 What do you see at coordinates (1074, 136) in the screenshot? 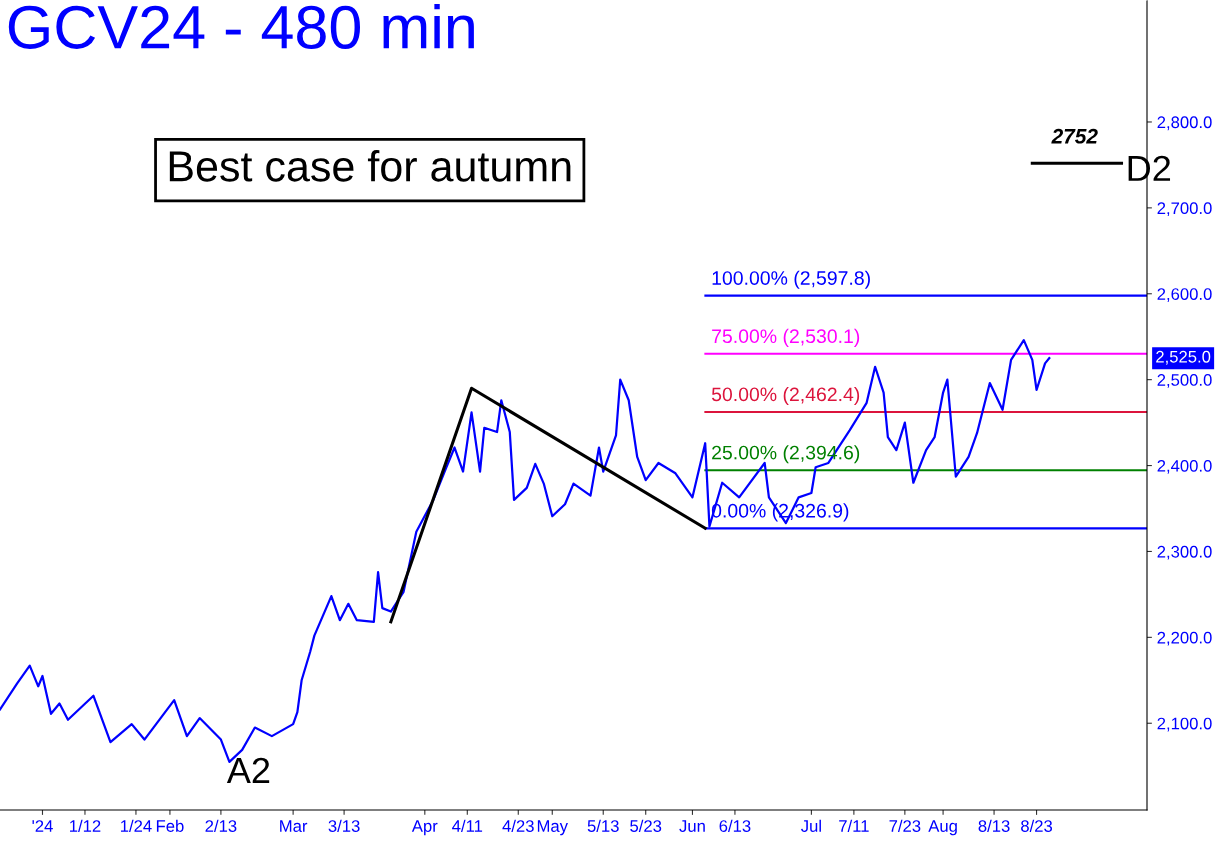
I see `annotation: 2752` at bounding box center [1074, 136].